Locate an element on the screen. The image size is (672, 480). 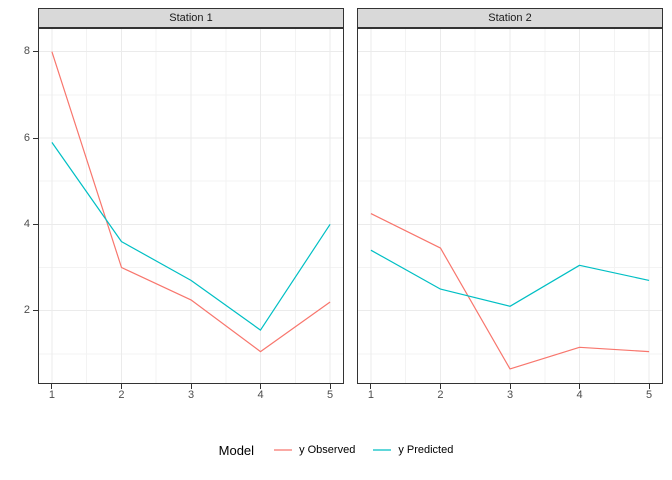
y-axis-tick-label: 6 is located at coordinates (26, 137).